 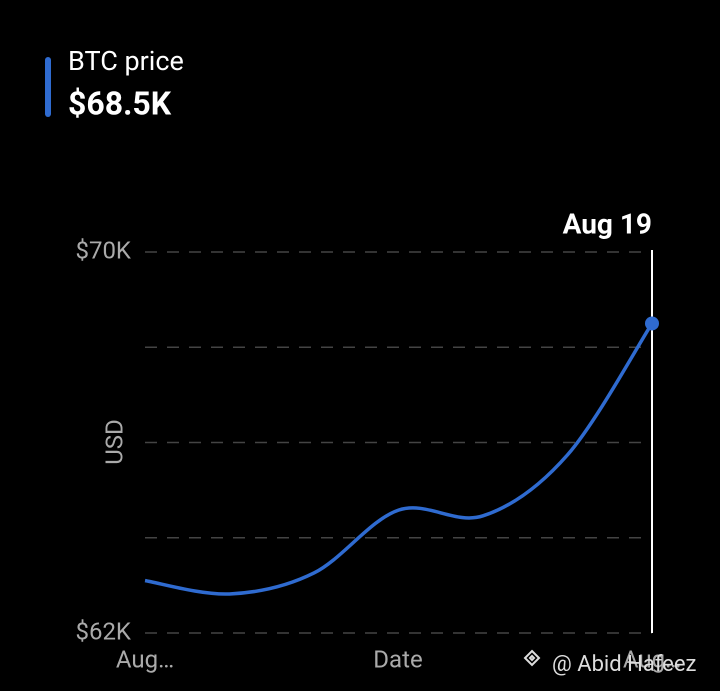 I want to click on y-tick-label: $62K, so click(x=103, y=631).